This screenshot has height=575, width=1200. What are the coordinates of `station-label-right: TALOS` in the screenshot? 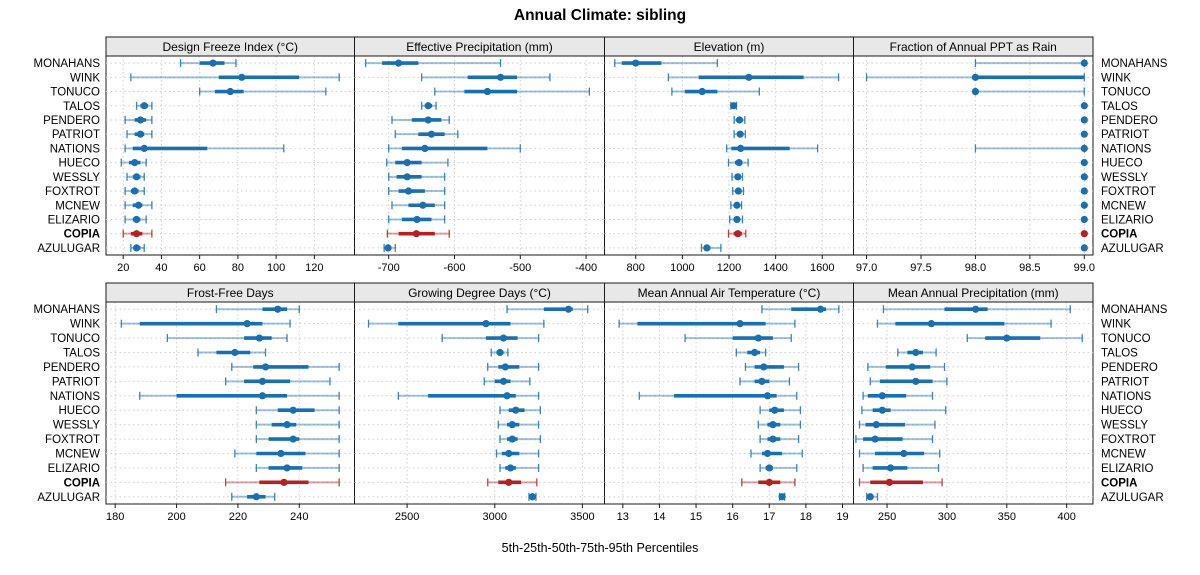 It's located at (1119, 107).